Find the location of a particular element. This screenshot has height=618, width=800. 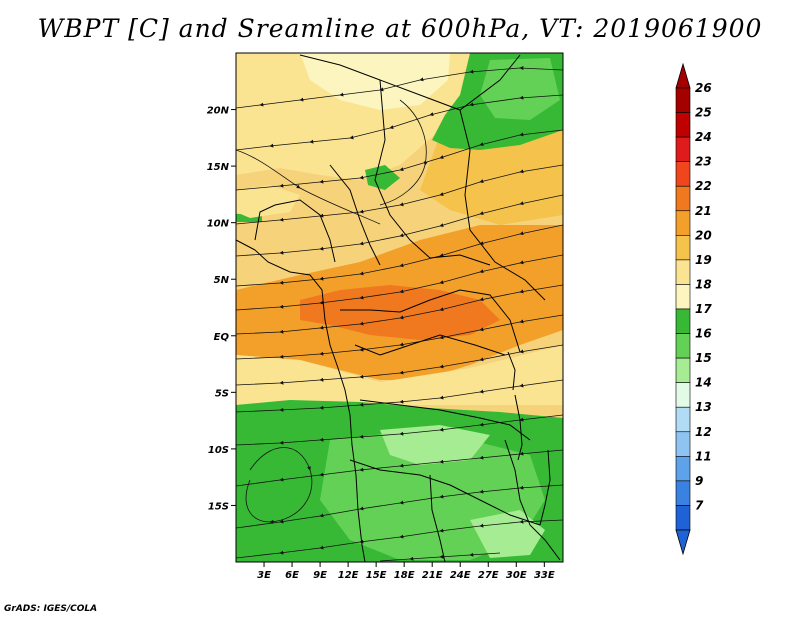

colorbar-top-arrow is located at coordinates (683, 75).